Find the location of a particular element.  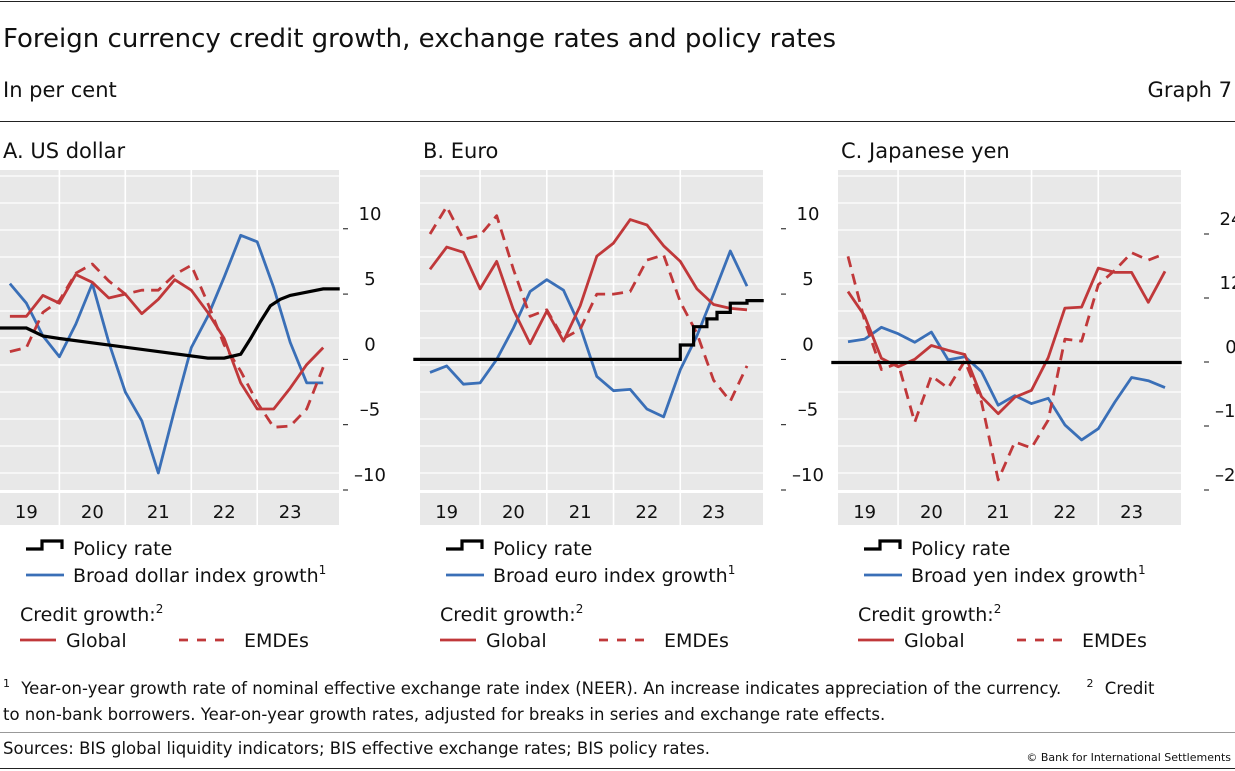

legend-label-index: Broad yen index growth1 is located at coordinates (1028, 575).